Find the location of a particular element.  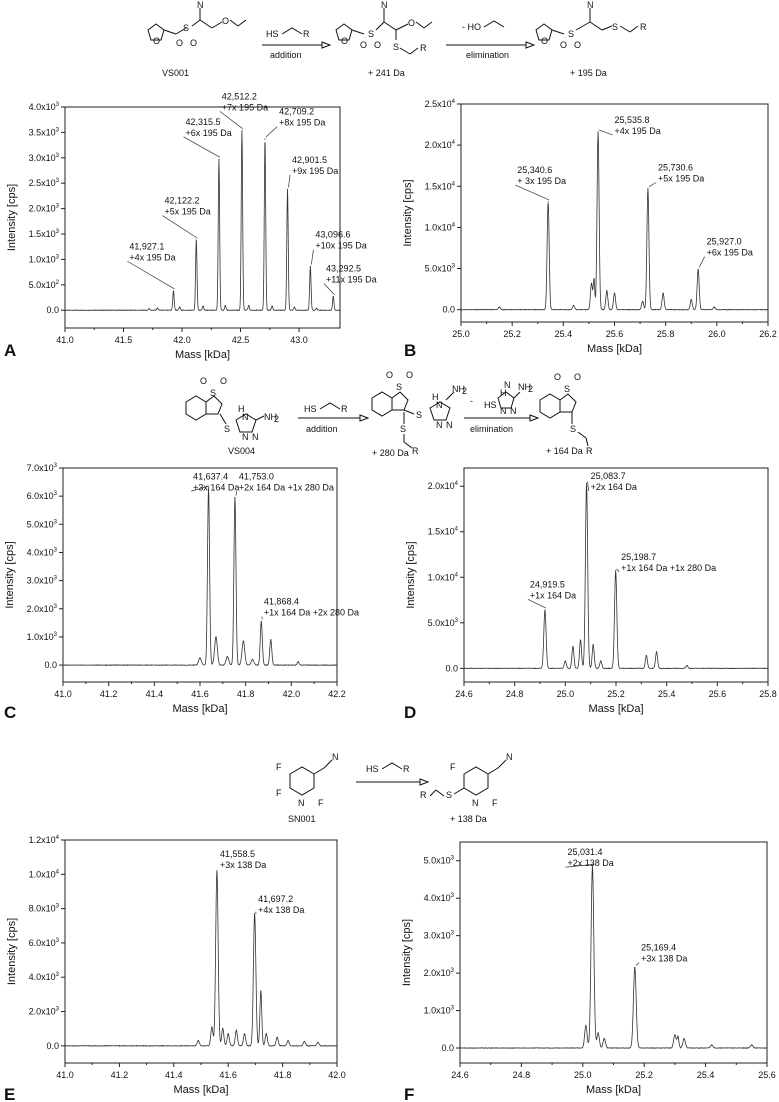

vs001-structure: O S O O N O VS001 is located at coordinates (197, 39).